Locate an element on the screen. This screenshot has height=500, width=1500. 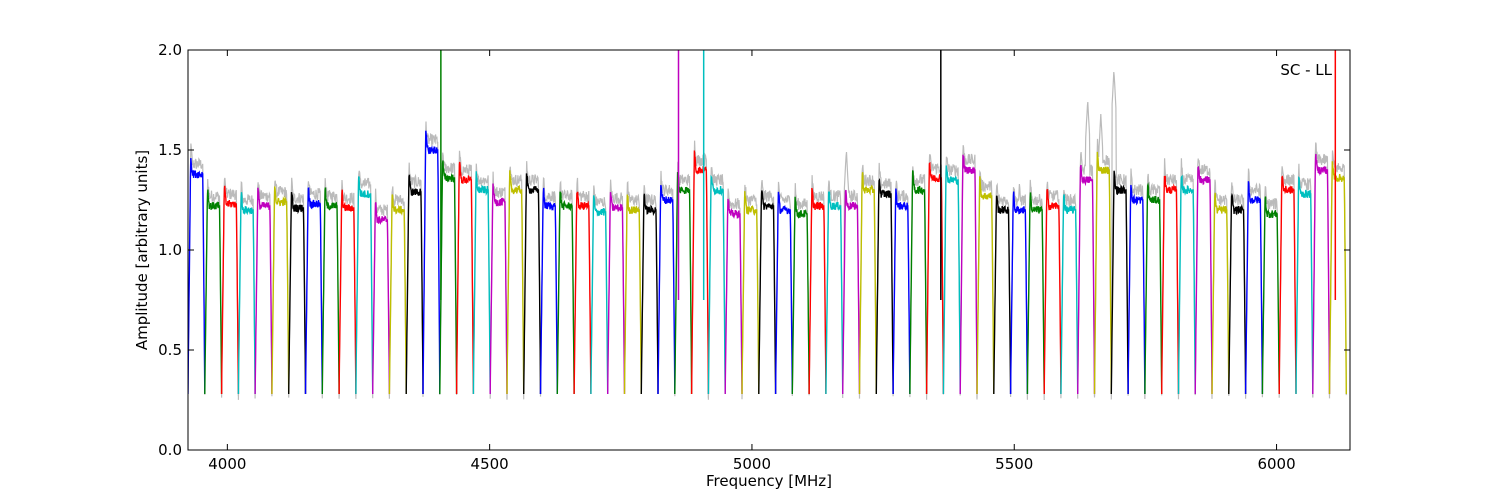
x-tick-label: 4000 is located at coordinates (227, 464).